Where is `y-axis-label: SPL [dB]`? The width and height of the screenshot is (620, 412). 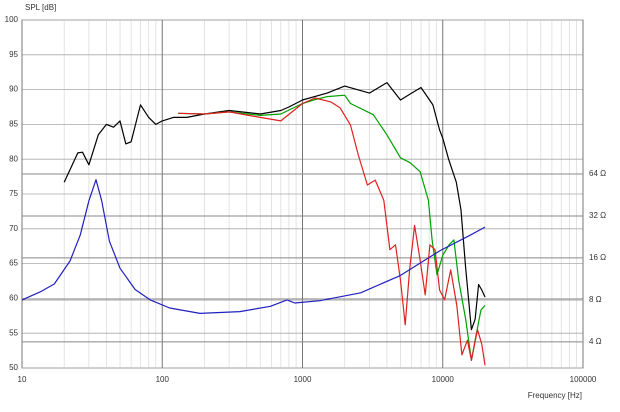
y-axis-label: SPL [dB] is located at coordinates (40, 7).